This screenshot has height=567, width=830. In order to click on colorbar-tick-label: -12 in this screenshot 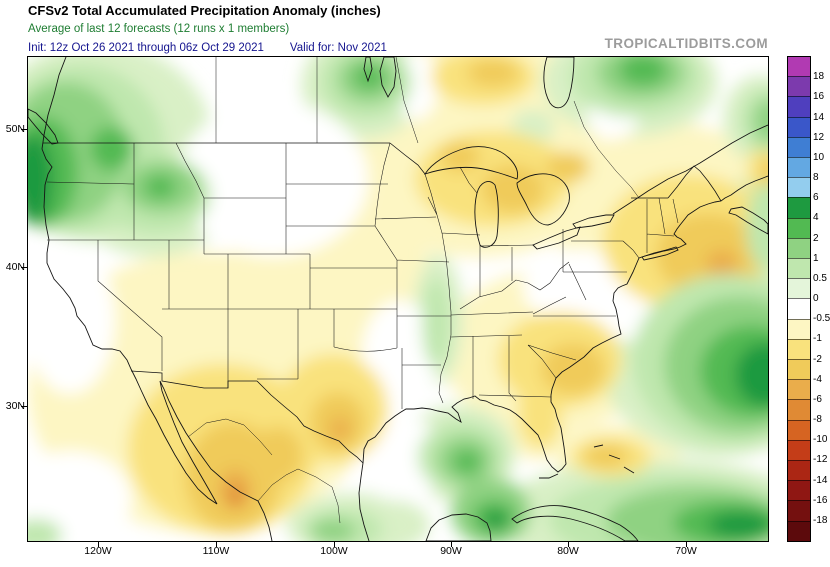, I will do `click(820, 460)`.